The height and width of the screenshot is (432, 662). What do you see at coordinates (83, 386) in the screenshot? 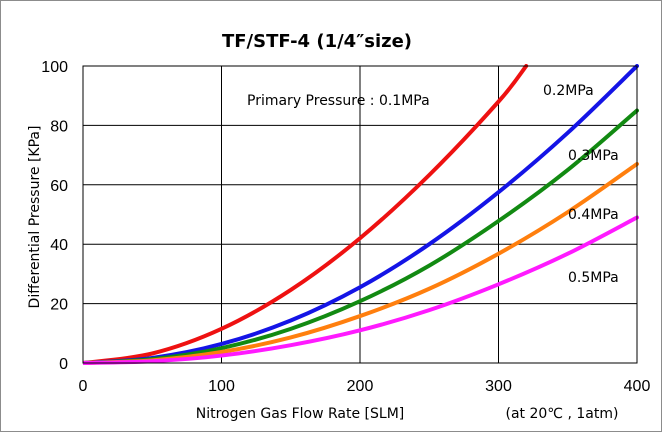
I see `x-tick-label: 0` at bounding box center [83, 386].